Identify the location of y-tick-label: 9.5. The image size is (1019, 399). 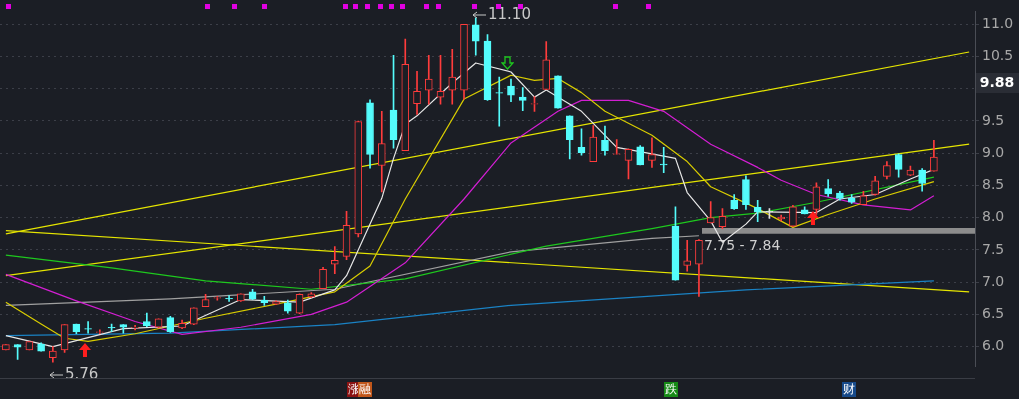
(993, 119).